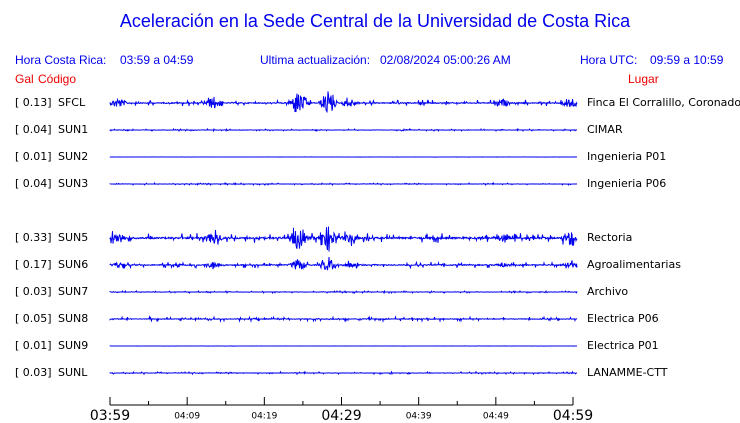  Describe the element at coordinates (626, 156) in the screenshot. I see `station-place: Ingenieria P01` at that location.